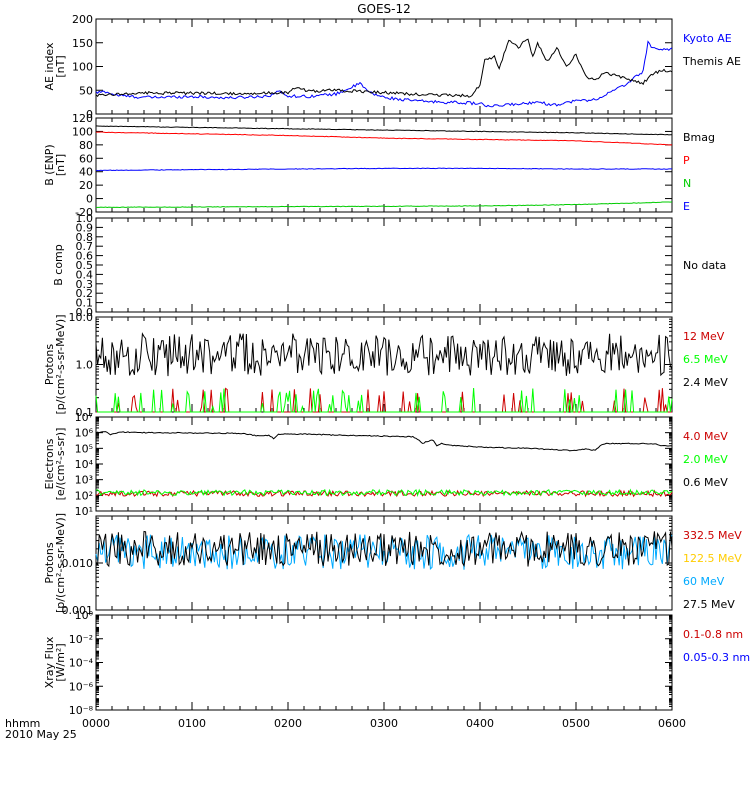 The height and width of the screenshot is (800, 750). I want to click on y-tick-label: 0.2, so click(85, 293).